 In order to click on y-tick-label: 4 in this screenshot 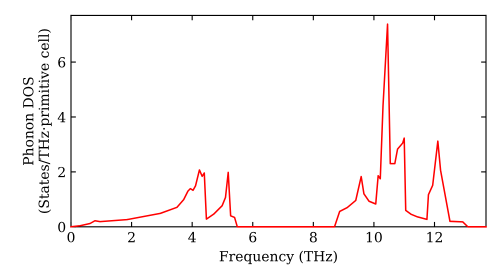, I will do `click(62, 117)`.